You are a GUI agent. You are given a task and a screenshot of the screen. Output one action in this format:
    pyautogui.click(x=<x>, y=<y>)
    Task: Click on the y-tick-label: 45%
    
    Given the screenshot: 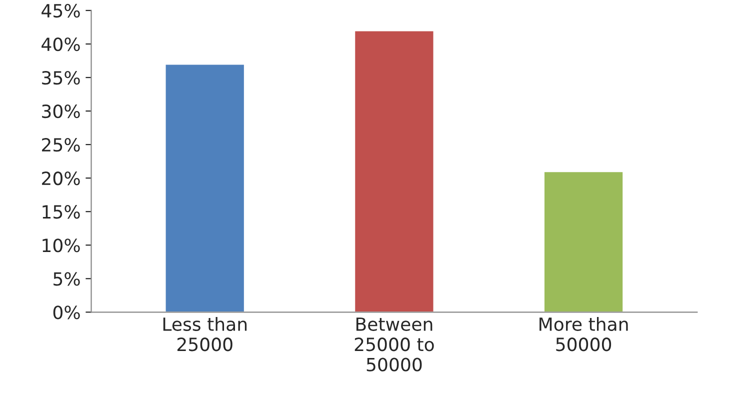 What is the action you would take?
    pyautogui.click(x=61, y=11)
    